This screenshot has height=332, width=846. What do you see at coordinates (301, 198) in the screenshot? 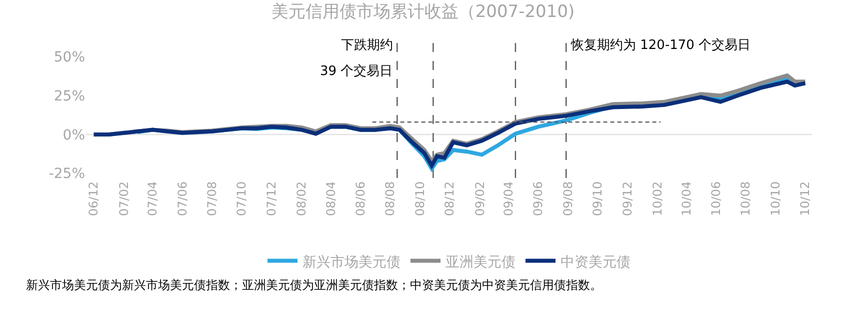
I see `x-tick-label: 08/02` at bounding box center [301, 198].